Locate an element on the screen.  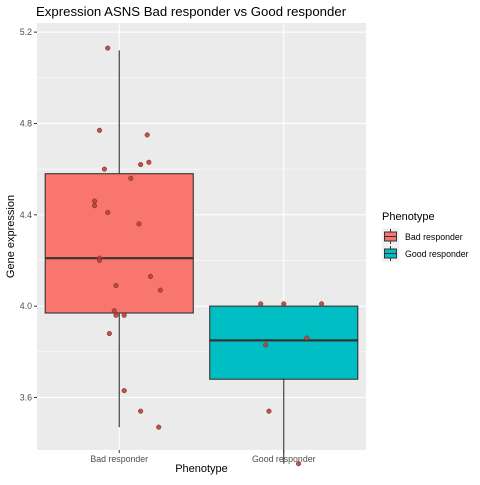
legend-label: Bad responder is located at coordinates (434, 237).